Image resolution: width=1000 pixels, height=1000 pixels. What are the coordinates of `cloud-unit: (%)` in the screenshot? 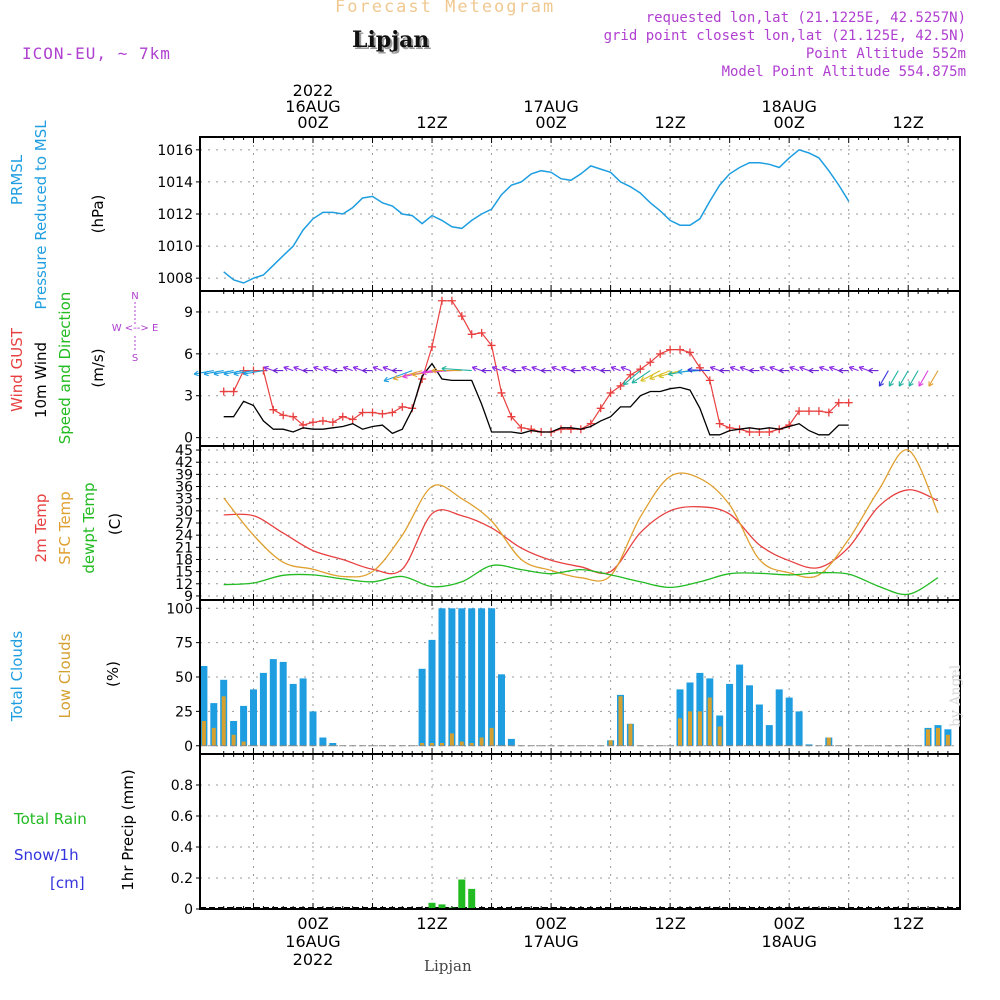 It's located at (113, 674).